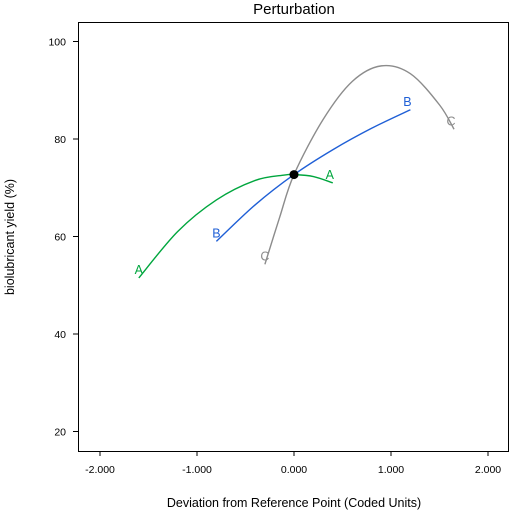 Image resolution: width=512 pixels, height=514 pixels. I want to click on y-tick-label: 80, so click(60, 140).